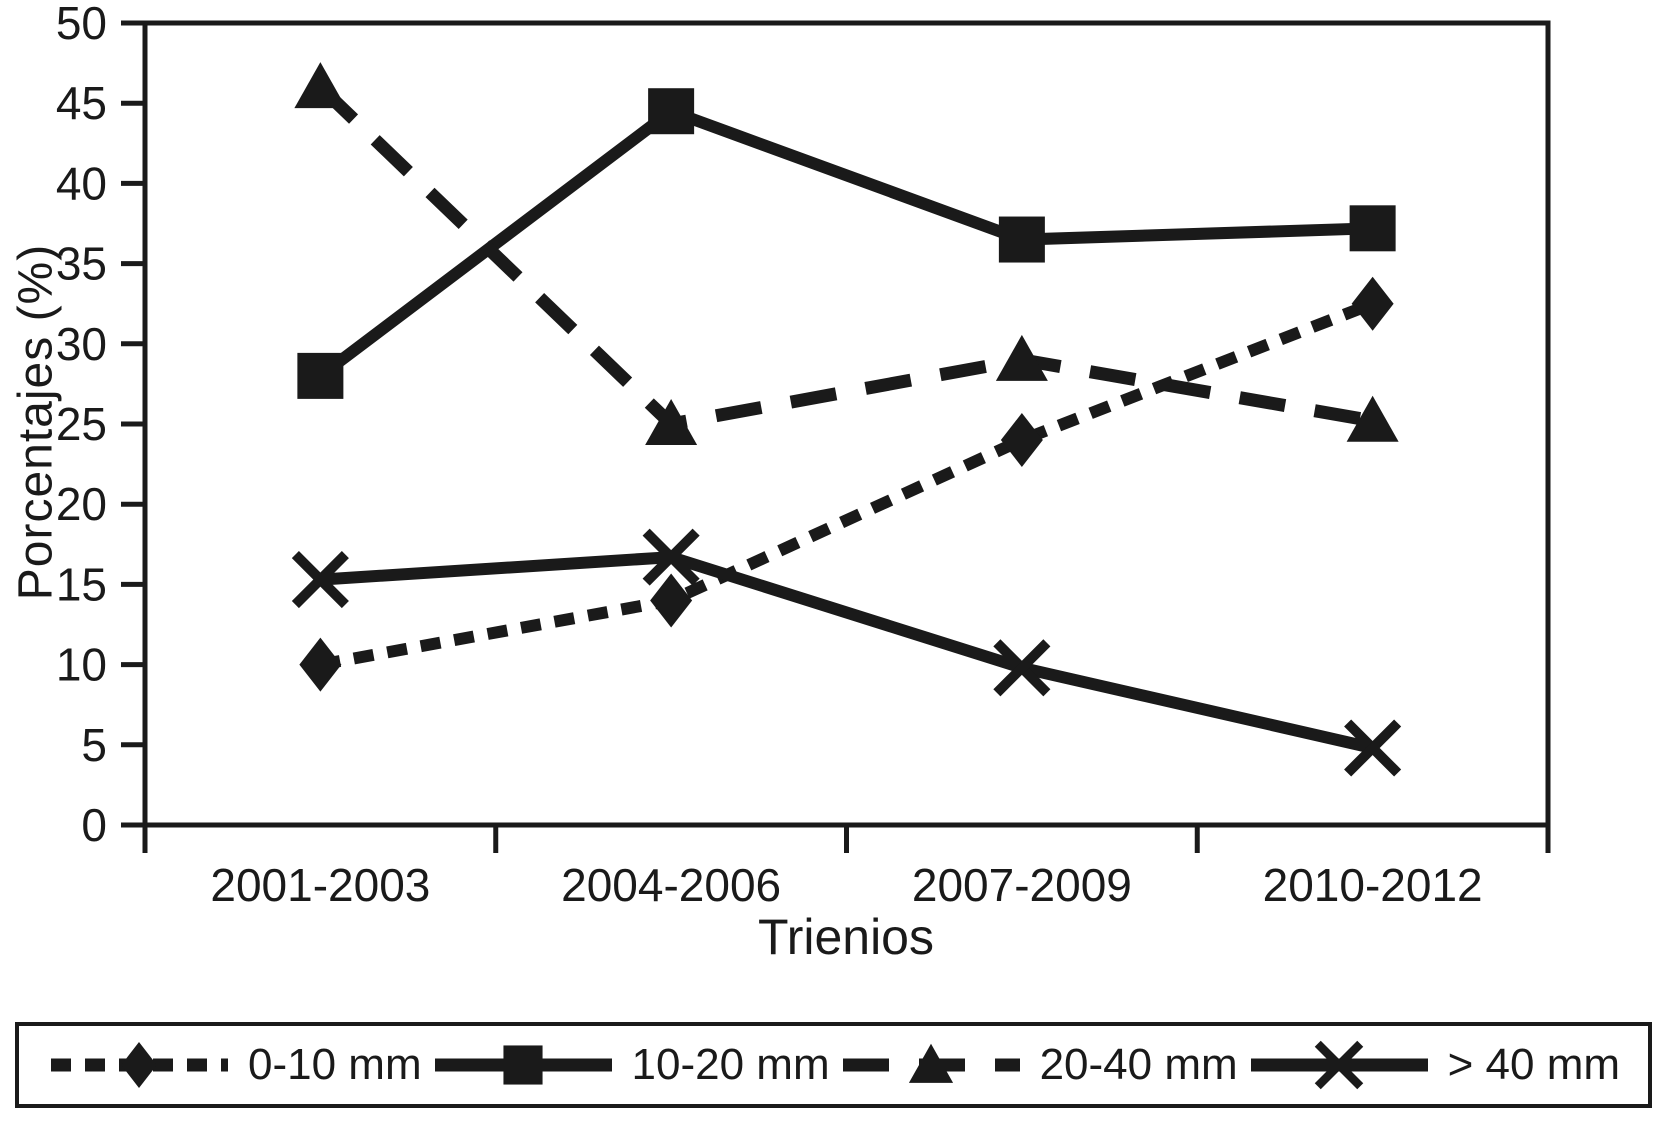 This screenshot has width=1667, height=1142. Describe the element at coordinates (1433, 1065) in the screenshot. I see `legend-item: > 40 mm` at that location.